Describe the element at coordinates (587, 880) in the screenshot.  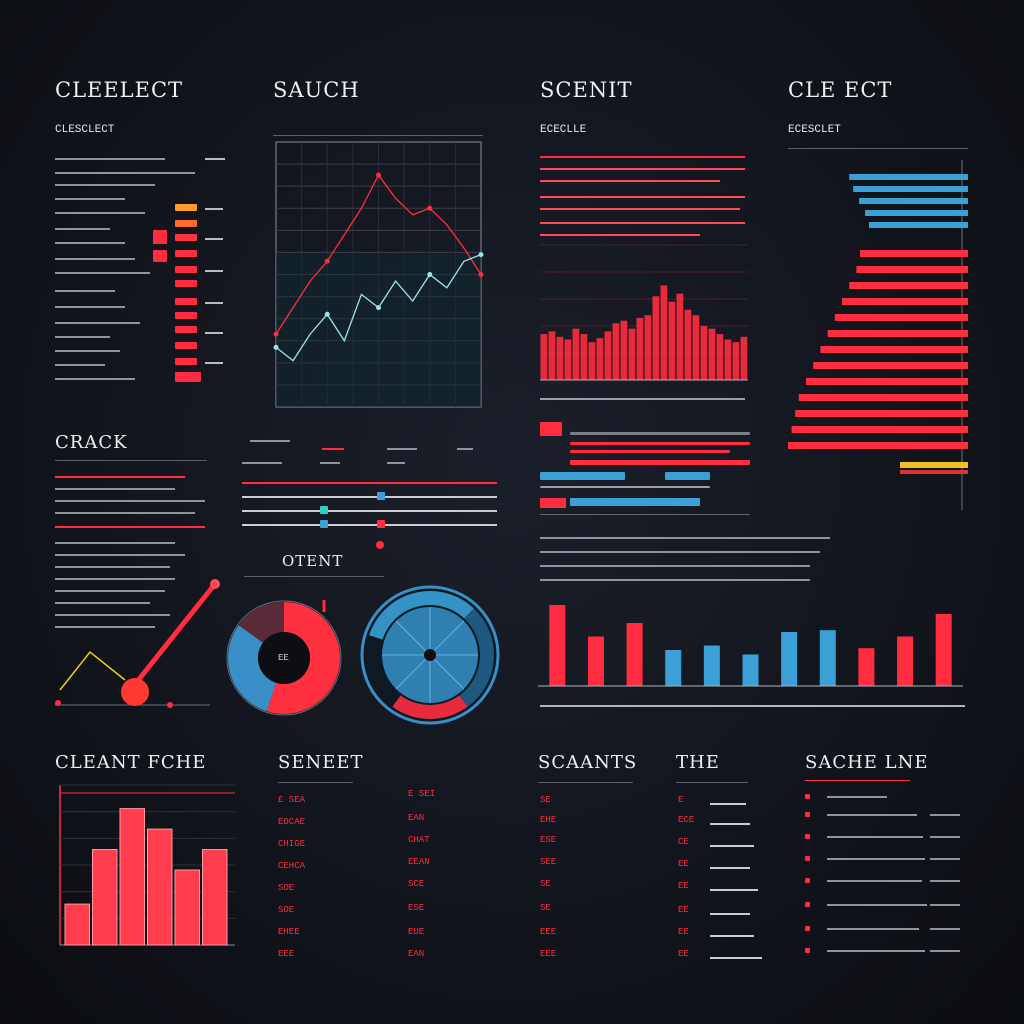
I see `bottom-3-list: SE EHE ESE SEE SE SE EEE EEE` at that location.